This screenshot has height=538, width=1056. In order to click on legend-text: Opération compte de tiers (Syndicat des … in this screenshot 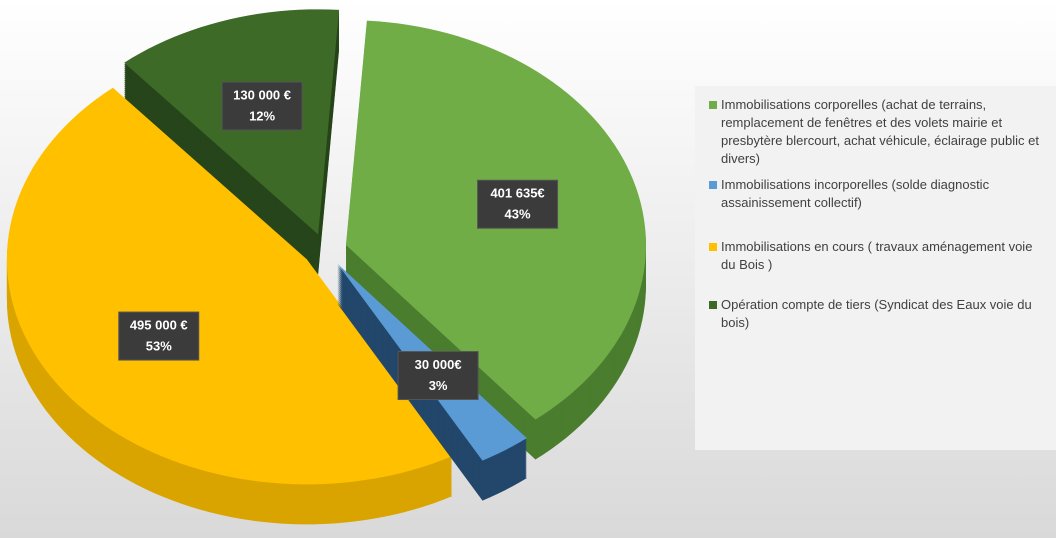, I will do `click(876, 313)`.